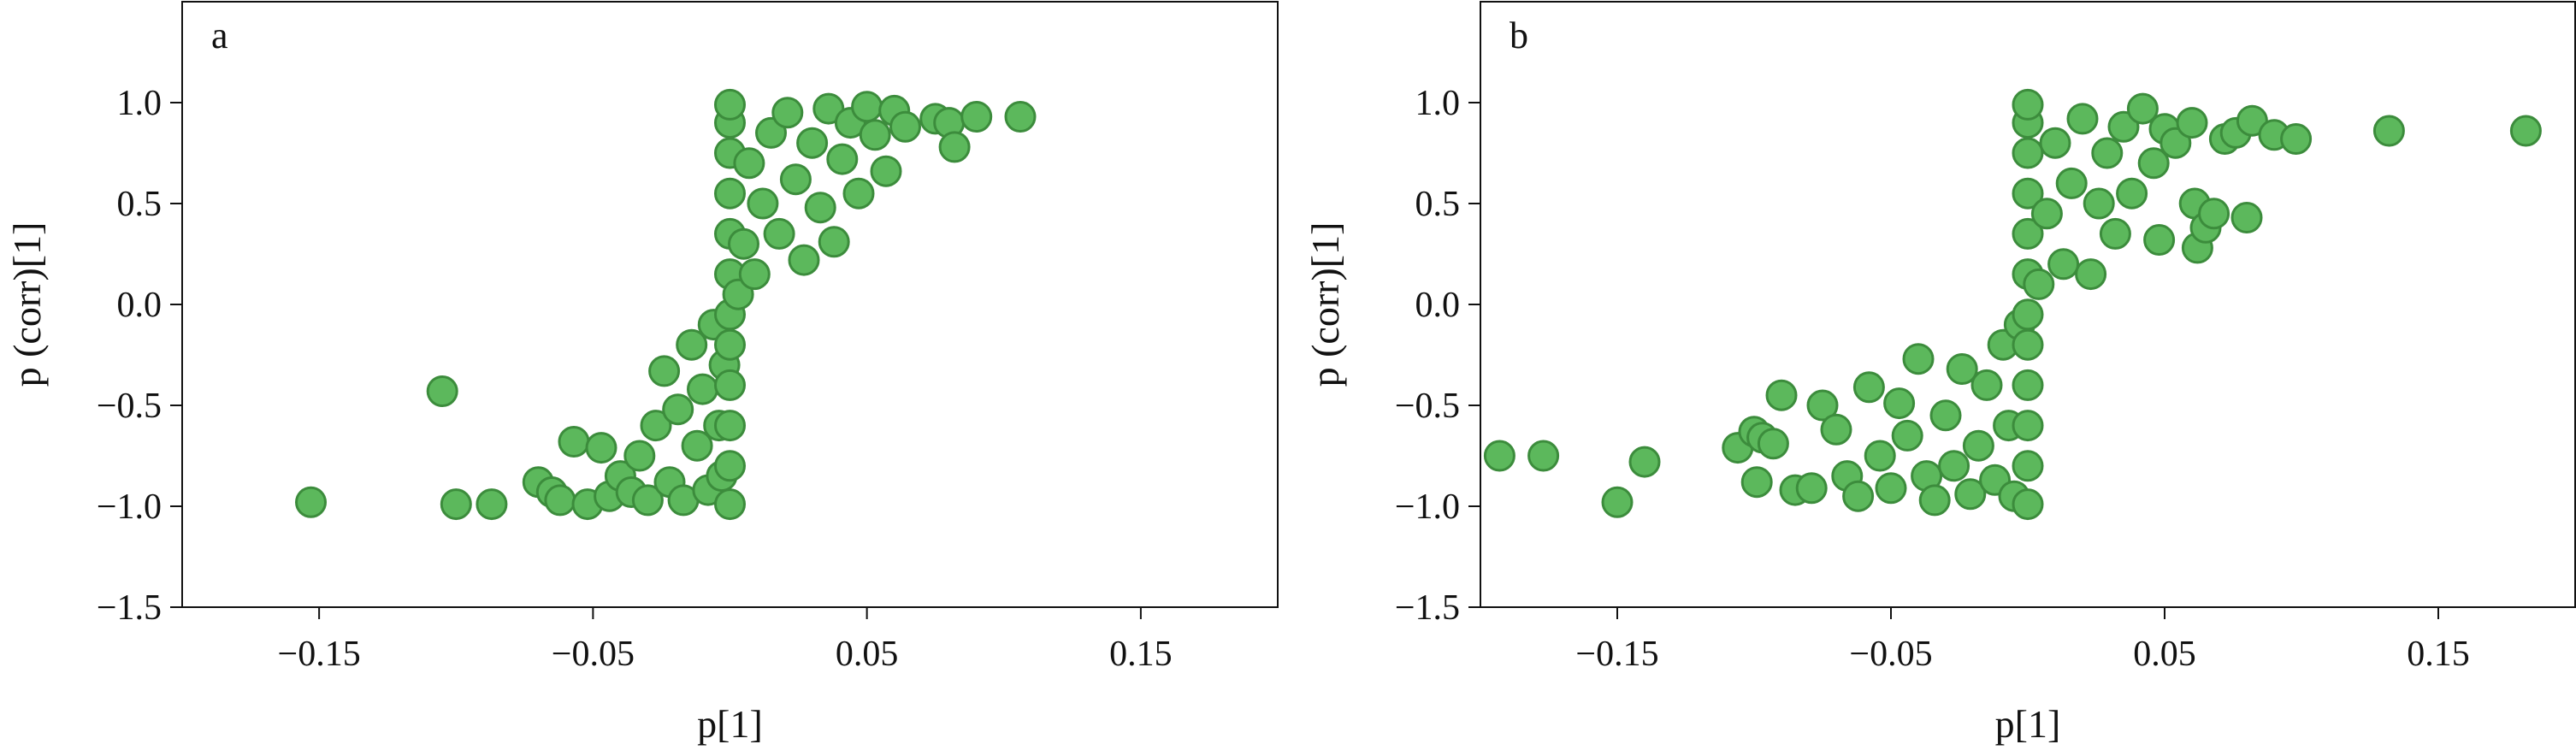 This screenshot has height=750, width=2576. What do you see at coordinates (1519, 35) in the screenshot?
I see `panel-label: b` at bounding box center [1519, 35].